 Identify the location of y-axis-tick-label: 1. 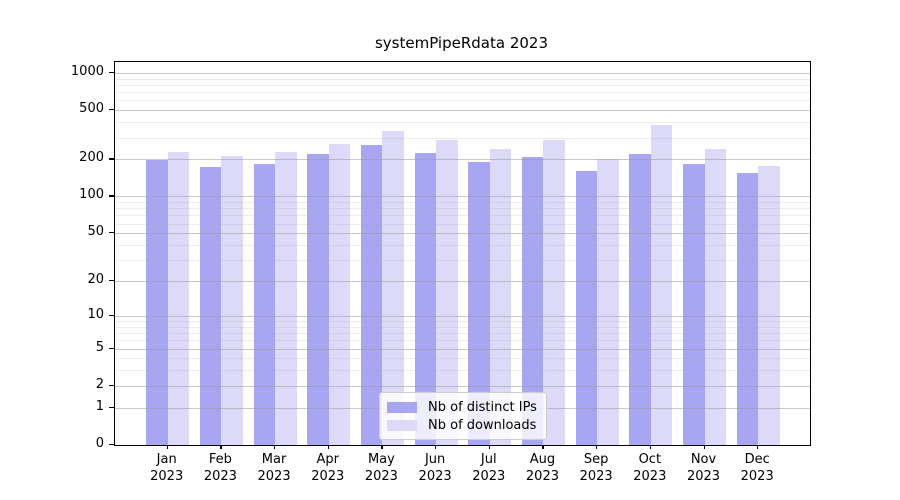
(99, 406).